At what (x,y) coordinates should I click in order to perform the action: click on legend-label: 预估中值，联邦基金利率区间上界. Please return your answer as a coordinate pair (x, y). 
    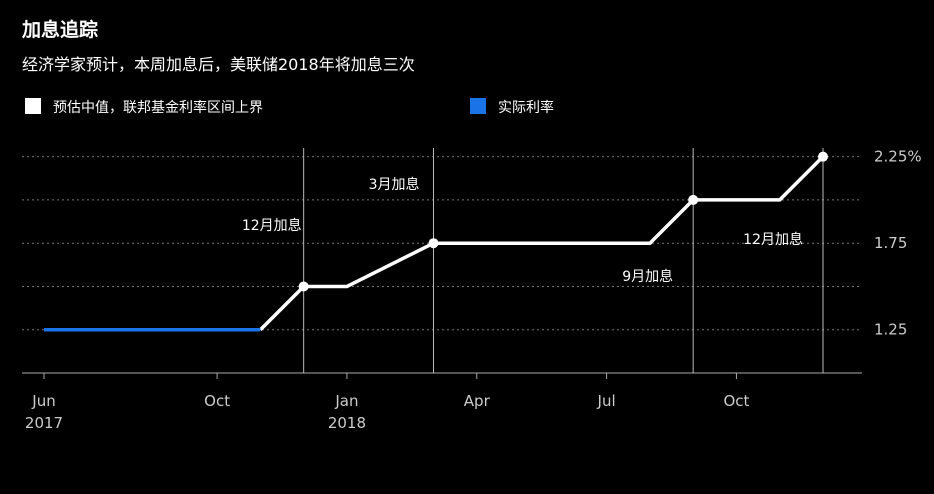
    Looking at the image, I should click on (158, 107).